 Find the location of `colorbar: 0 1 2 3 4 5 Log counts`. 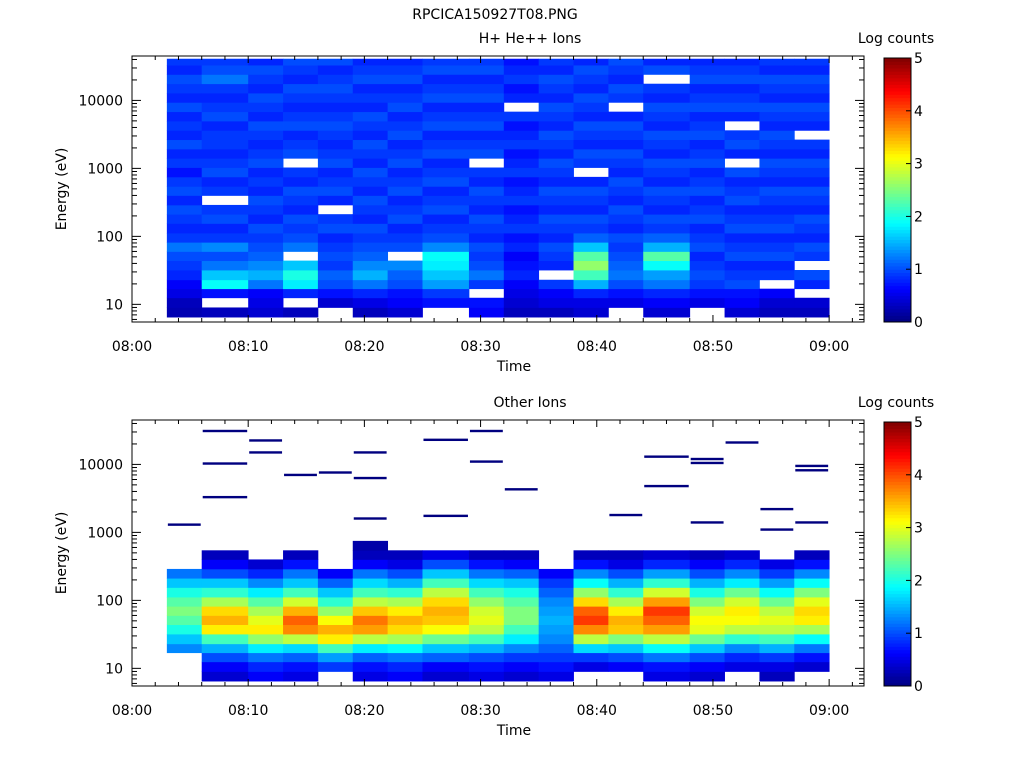

colorbar: 0 1 2 3 4 5 Log counts is located at coordinates (896, 181).